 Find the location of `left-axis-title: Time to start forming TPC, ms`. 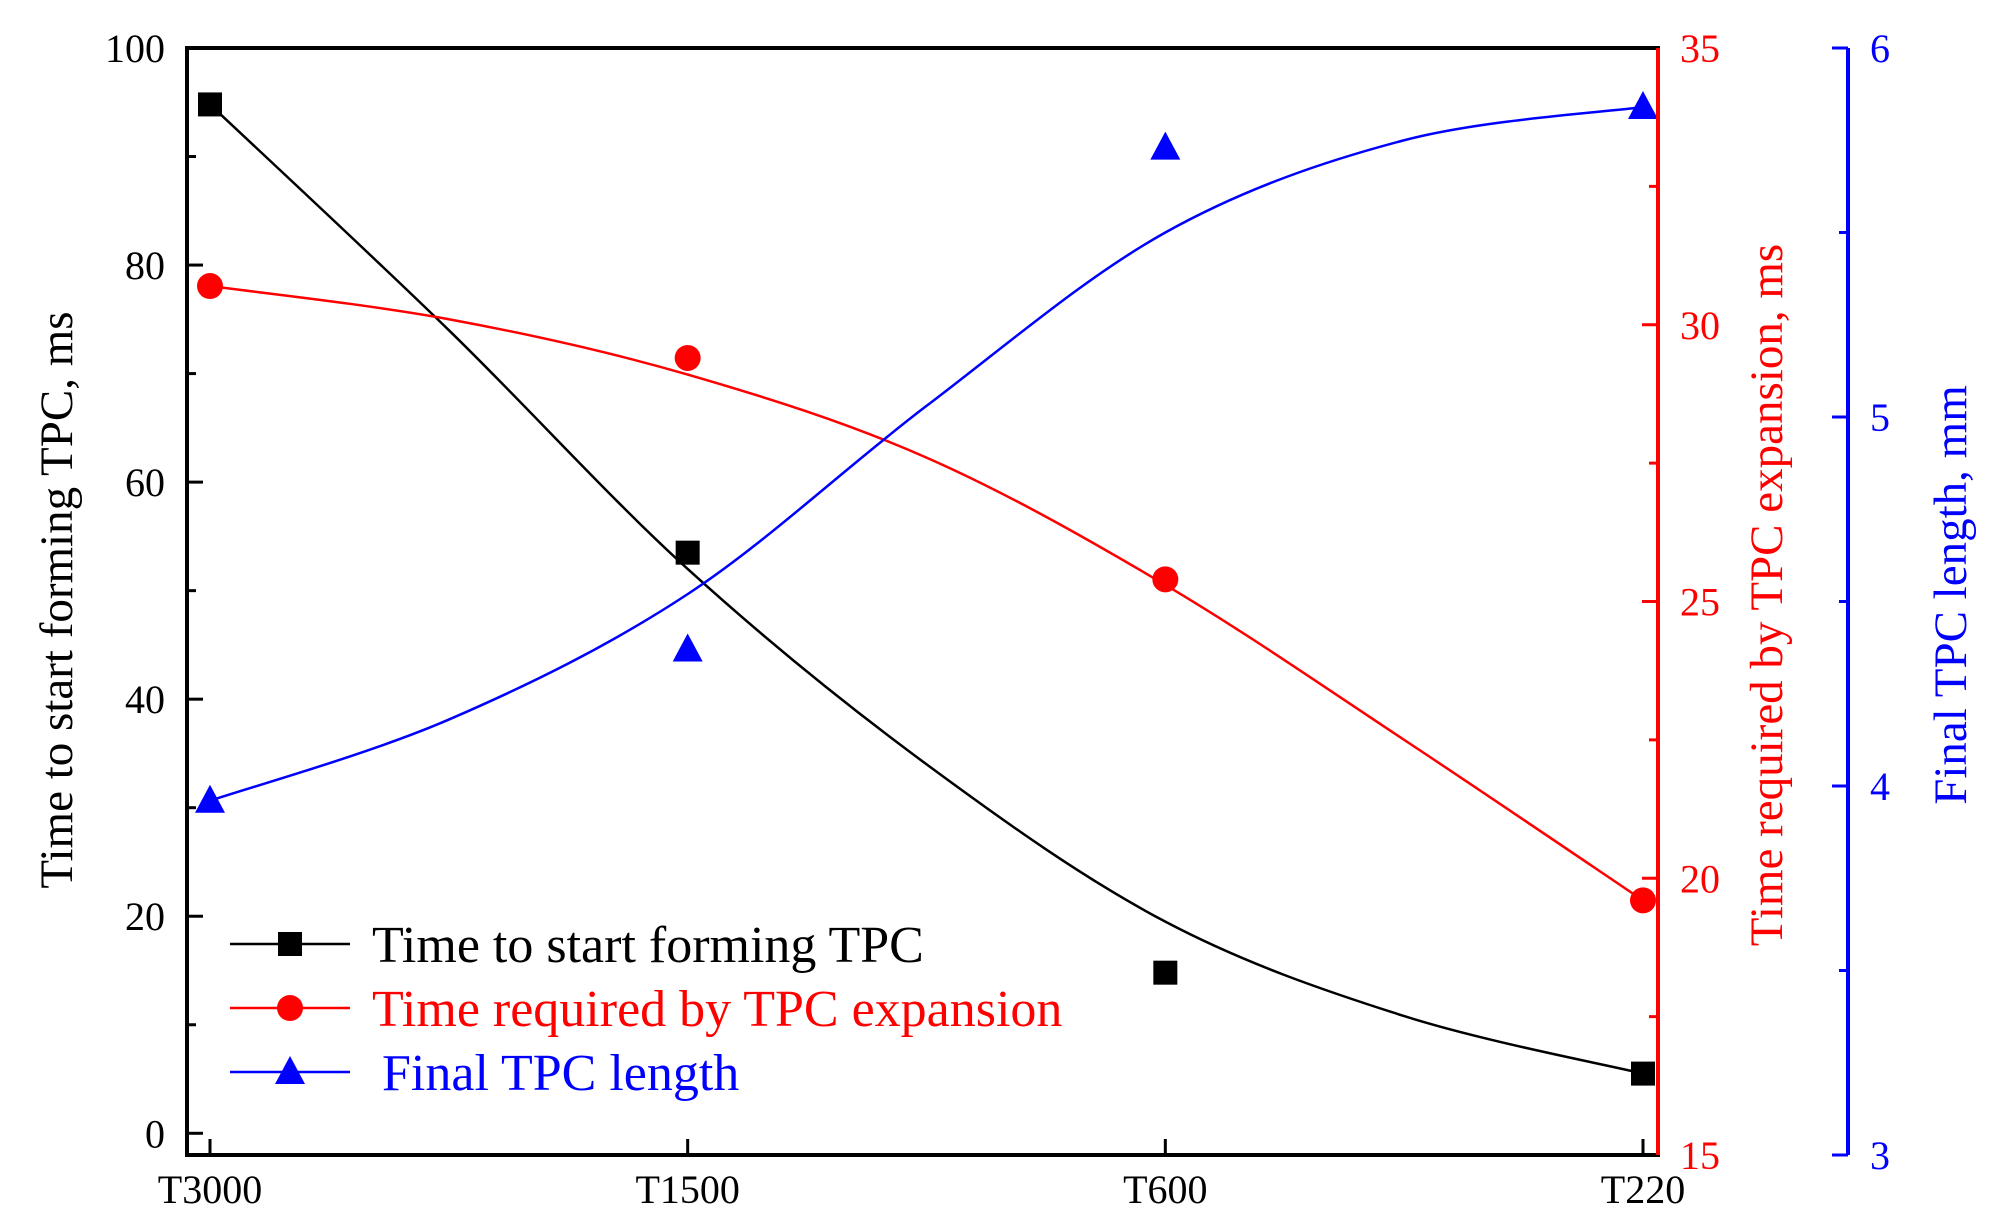

left-axis-title: Time to start forming TPC, ms is located at coordinates (57, 599).